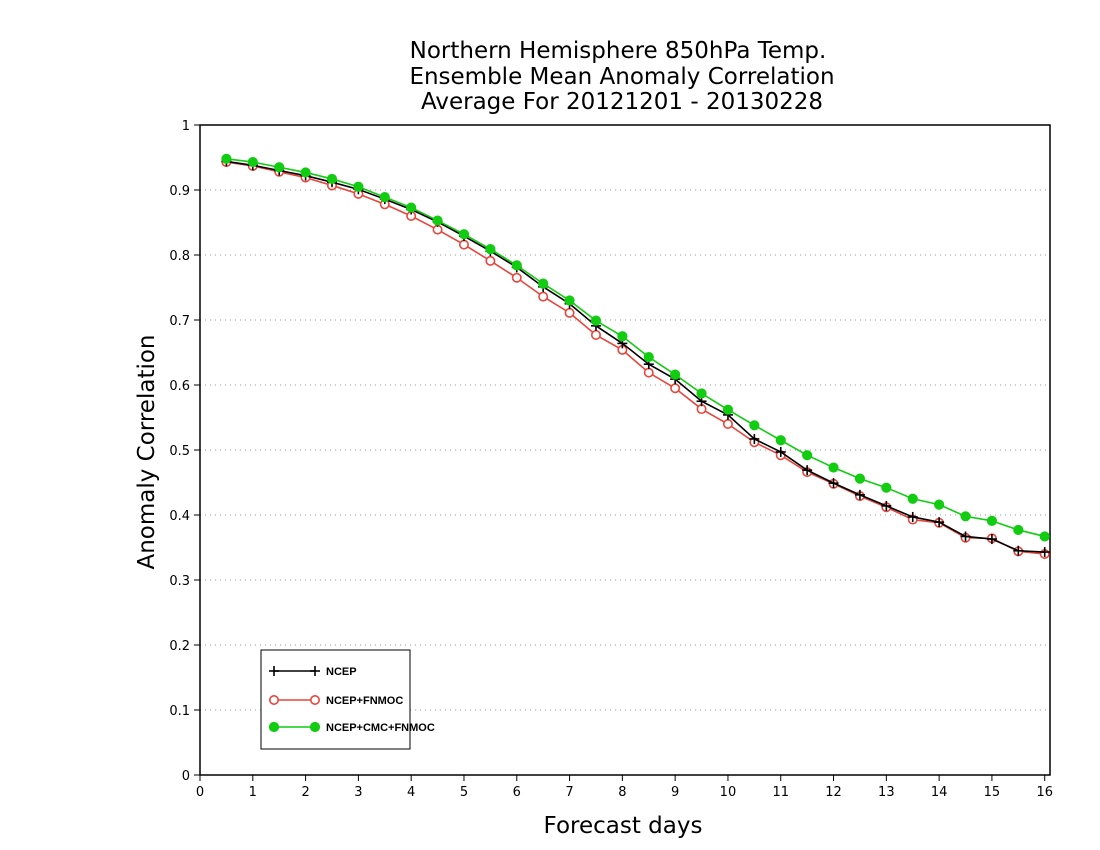 This screenshot has height=850, width=1100. Describe the element at coordinates (179, 711) in the screenshot. I see `y-tick-label-1: 0.1` at that location.